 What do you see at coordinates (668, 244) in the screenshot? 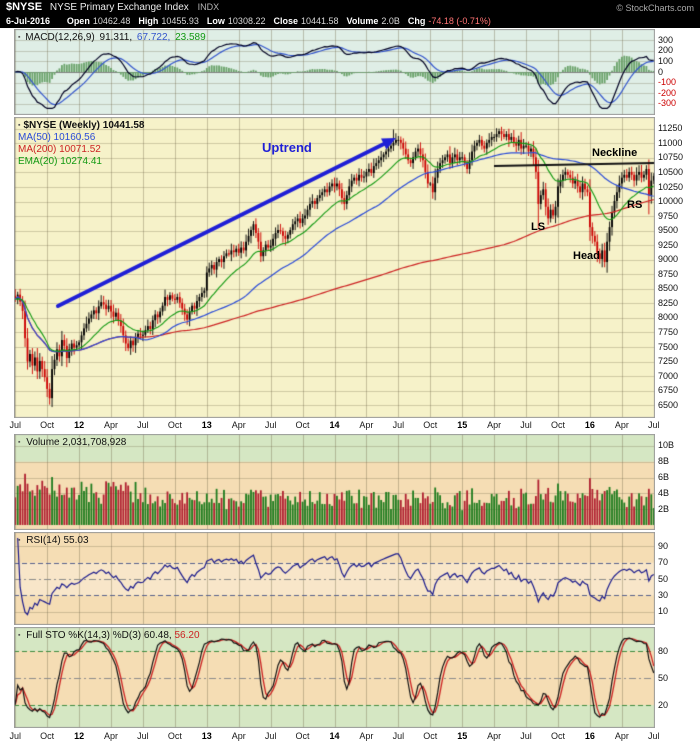
I see `y-tick-label: 9250` at bounding box center [668, 244].